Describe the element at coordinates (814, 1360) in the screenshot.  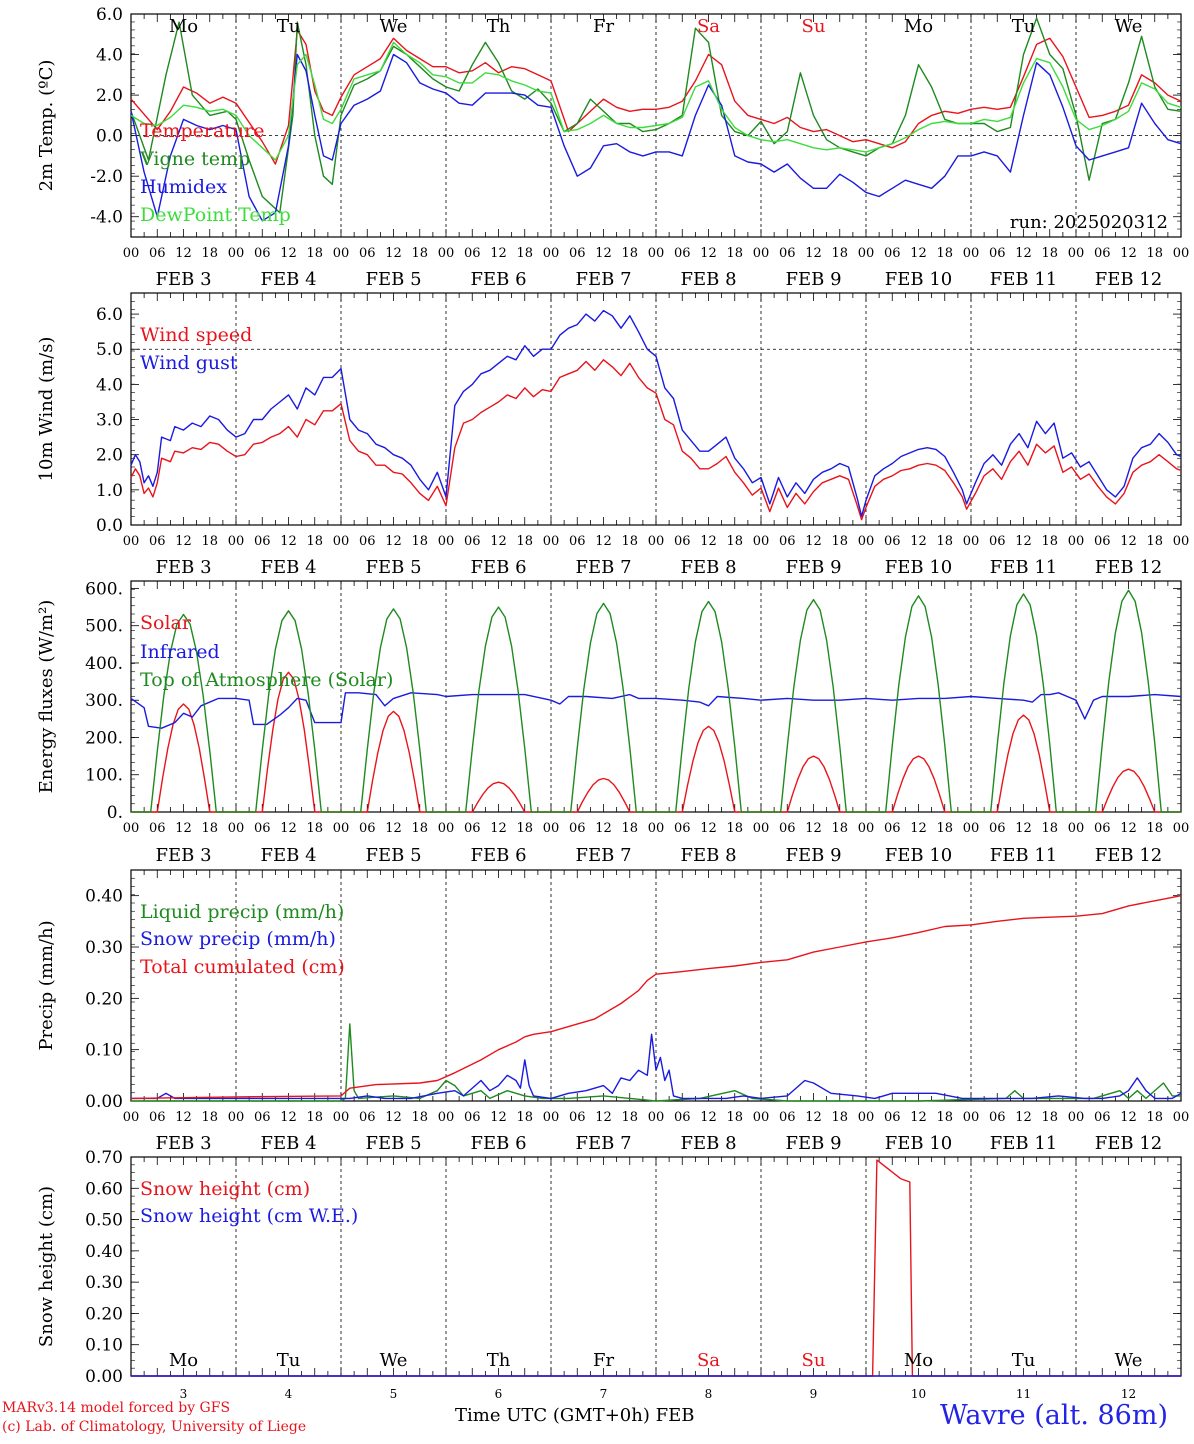
I see `weekday-label: Su` at that location.